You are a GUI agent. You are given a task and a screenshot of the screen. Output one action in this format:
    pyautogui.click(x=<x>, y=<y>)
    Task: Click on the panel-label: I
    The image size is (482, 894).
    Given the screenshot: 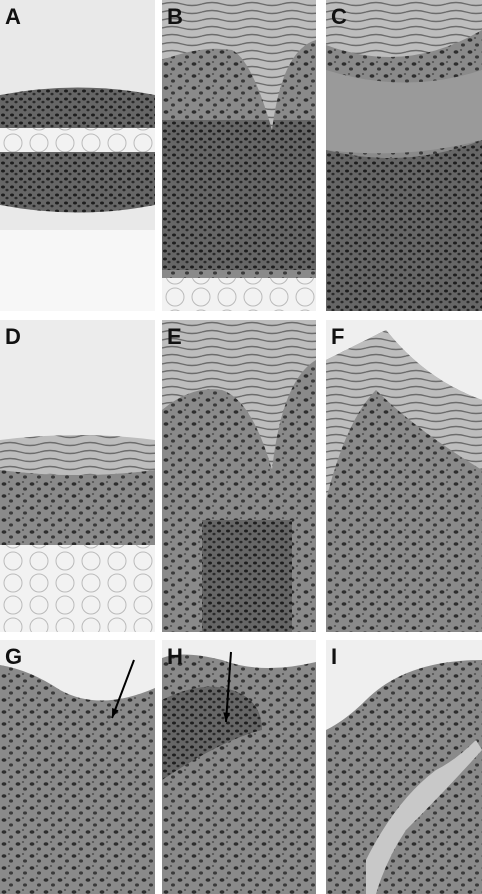 What is the action you would take?
    pyautogui.click(x=334, y=656)
    